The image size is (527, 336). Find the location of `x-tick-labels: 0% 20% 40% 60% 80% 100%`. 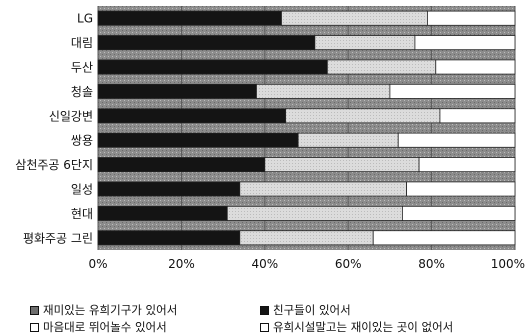

x-tick-labels: 0% 20% 40% 60% 80% 100% is located at coordinates (306, 264).